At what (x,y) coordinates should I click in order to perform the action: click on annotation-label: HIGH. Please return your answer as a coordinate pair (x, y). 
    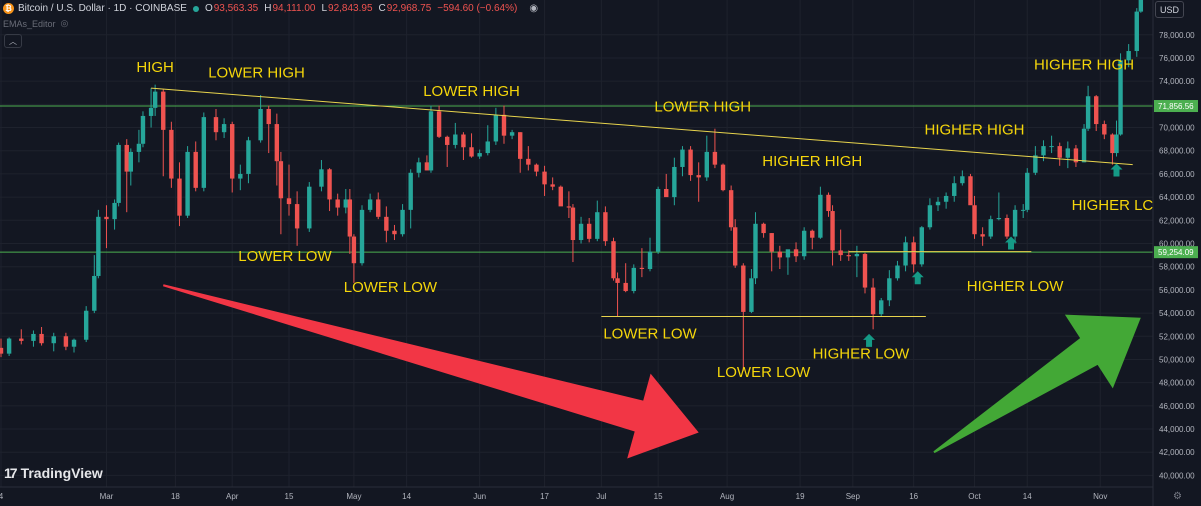
    Looking at the image, I should click on (155, 67).